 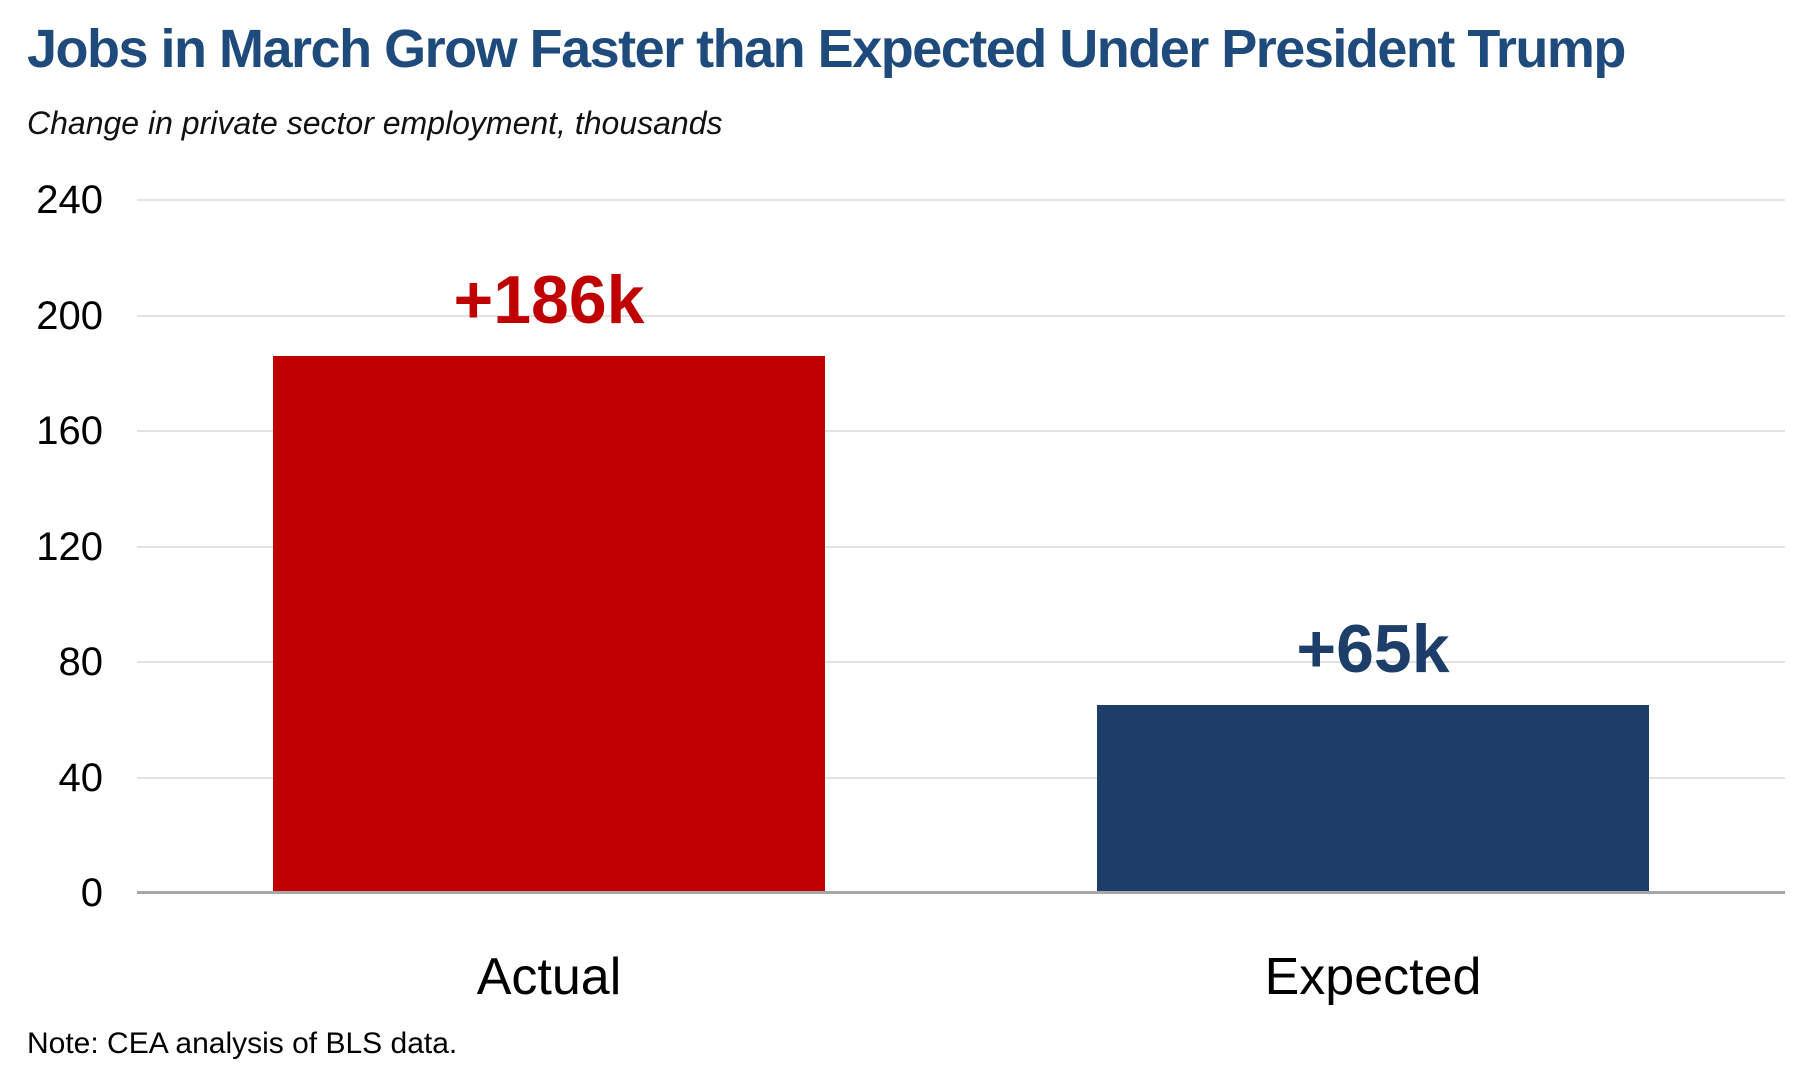 I want to click on x-axis-category-label-expected: Expected, so click(x=1373, y=977).